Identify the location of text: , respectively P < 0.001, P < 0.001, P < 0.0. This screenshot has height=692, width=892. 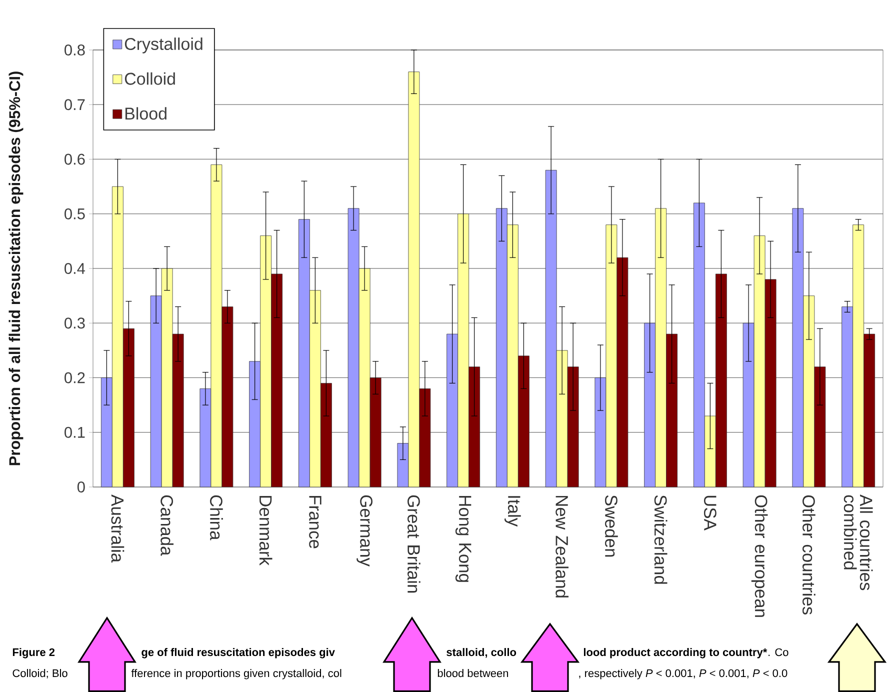
(683, 674).